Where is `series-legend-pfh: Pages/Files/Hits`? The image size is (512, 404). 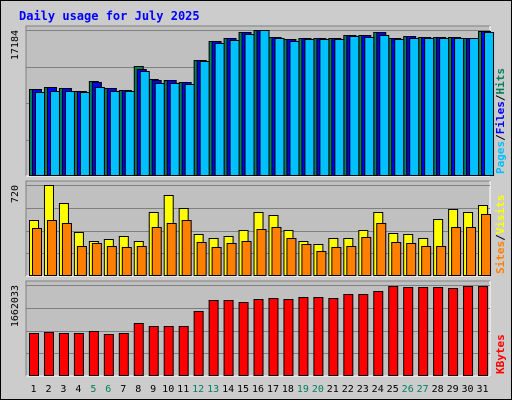 series-legend-pfh: Pages/Files/Hits is located at coordinates (500, 121).